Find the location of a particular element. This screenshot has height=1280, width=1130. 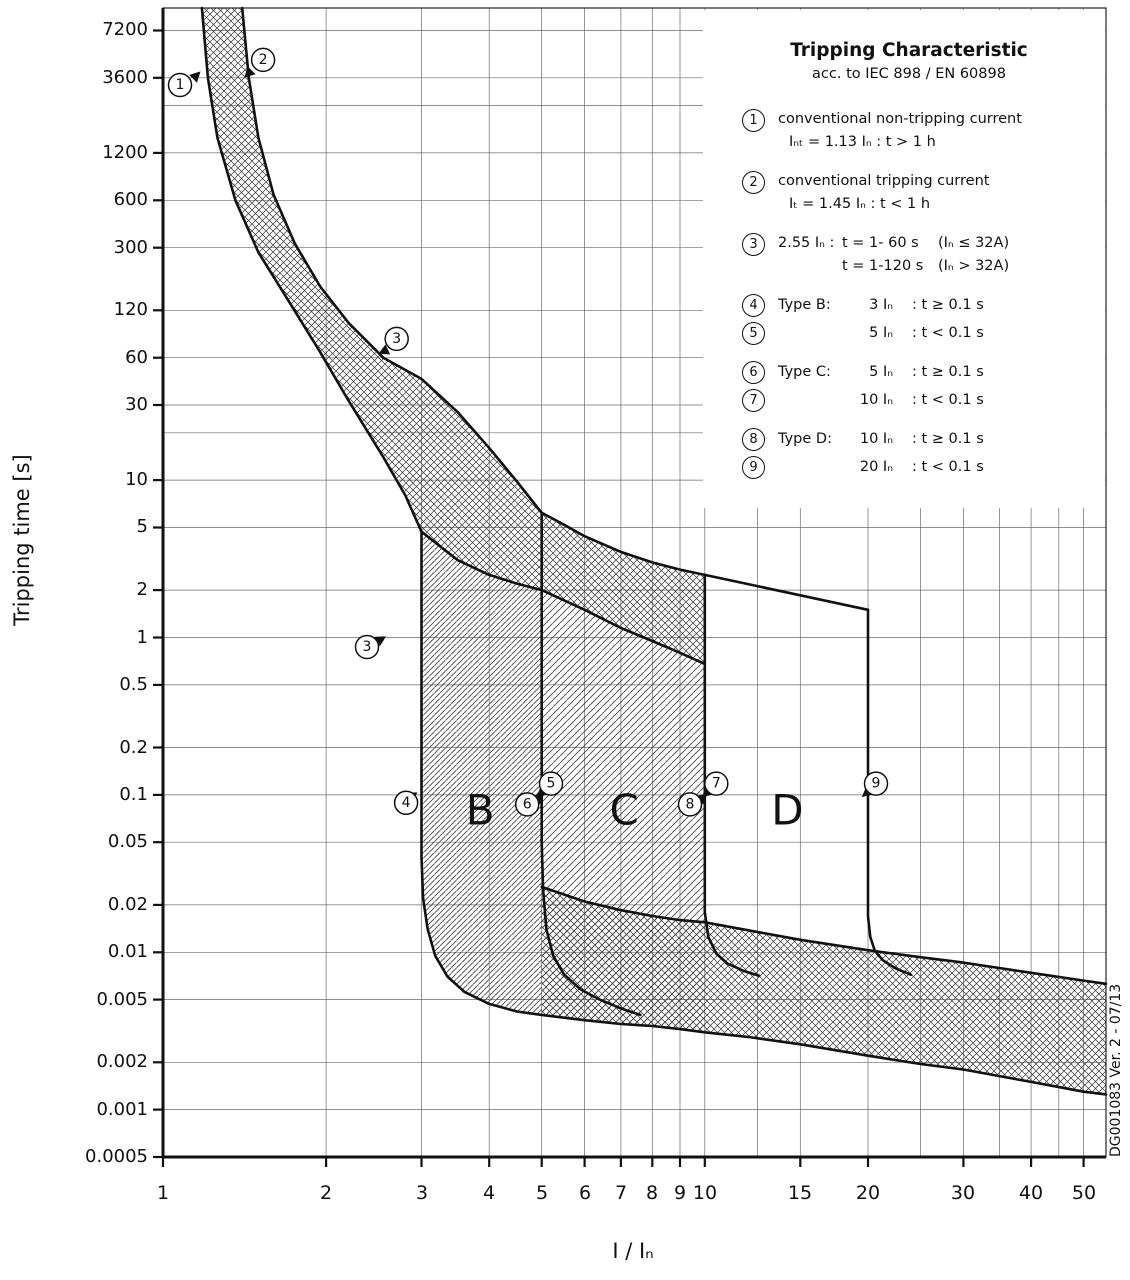

callout-marker-4: 4 is located at coordinates (406, 803).